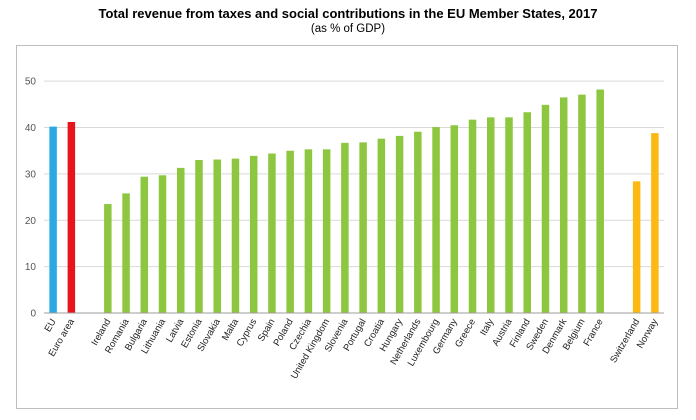 The image size is (696, 420). What do you see at coordinates (563, 205) in the screenshot?
I see `bar-denmark` at bounding box center [563, 205].